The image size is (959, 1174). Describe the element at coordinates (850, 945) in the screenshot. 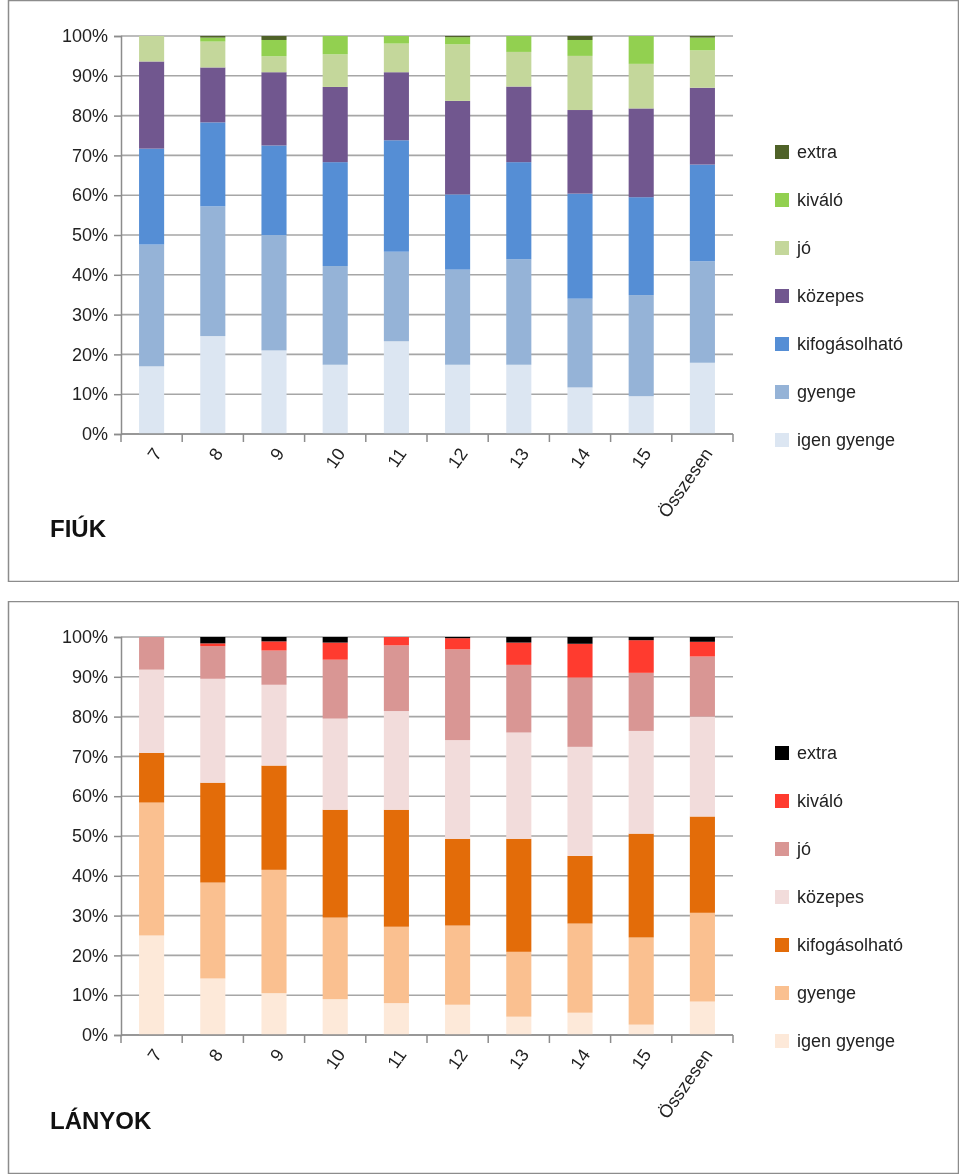

I see `legend-label: kifogásolható` at that location.